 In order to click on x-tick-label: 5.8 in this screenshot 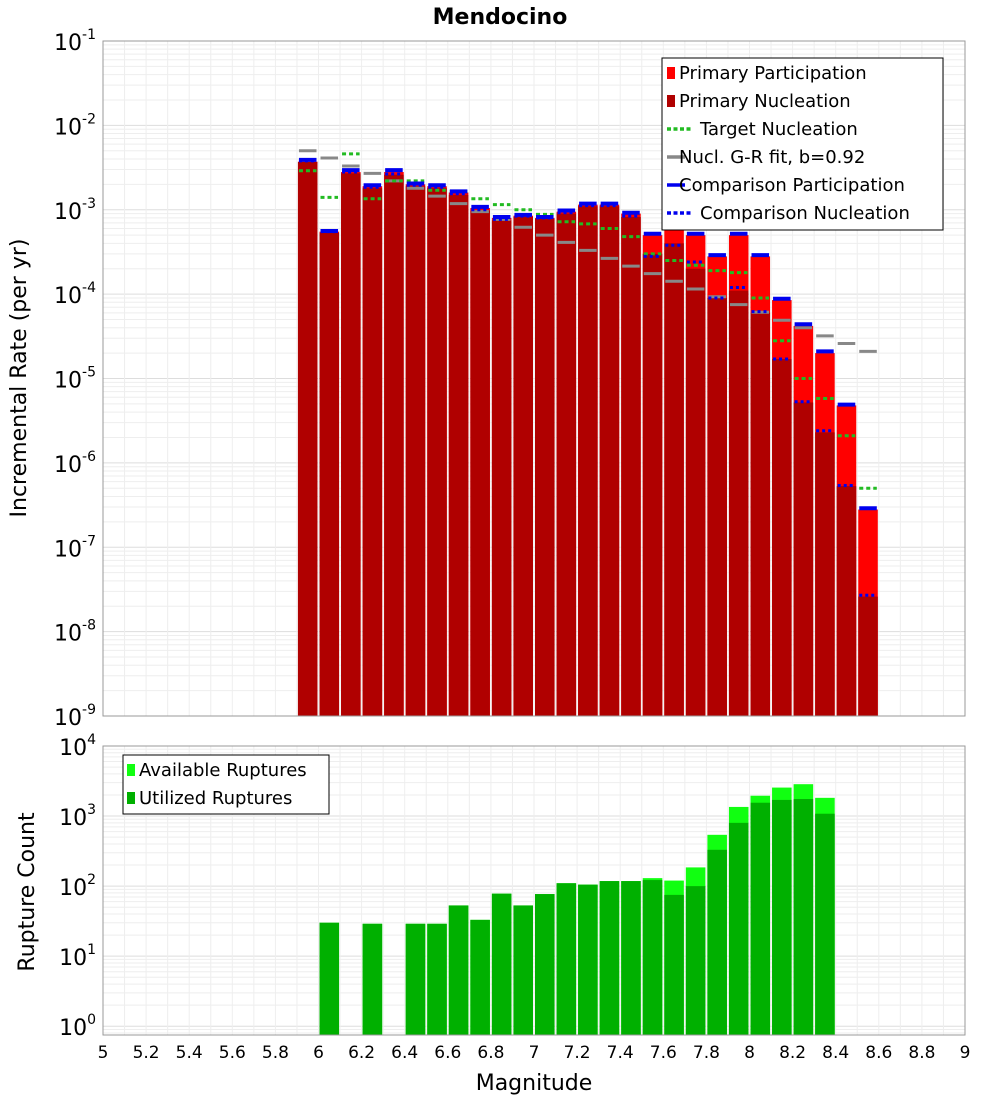, I will do `click(275, 1053)`.